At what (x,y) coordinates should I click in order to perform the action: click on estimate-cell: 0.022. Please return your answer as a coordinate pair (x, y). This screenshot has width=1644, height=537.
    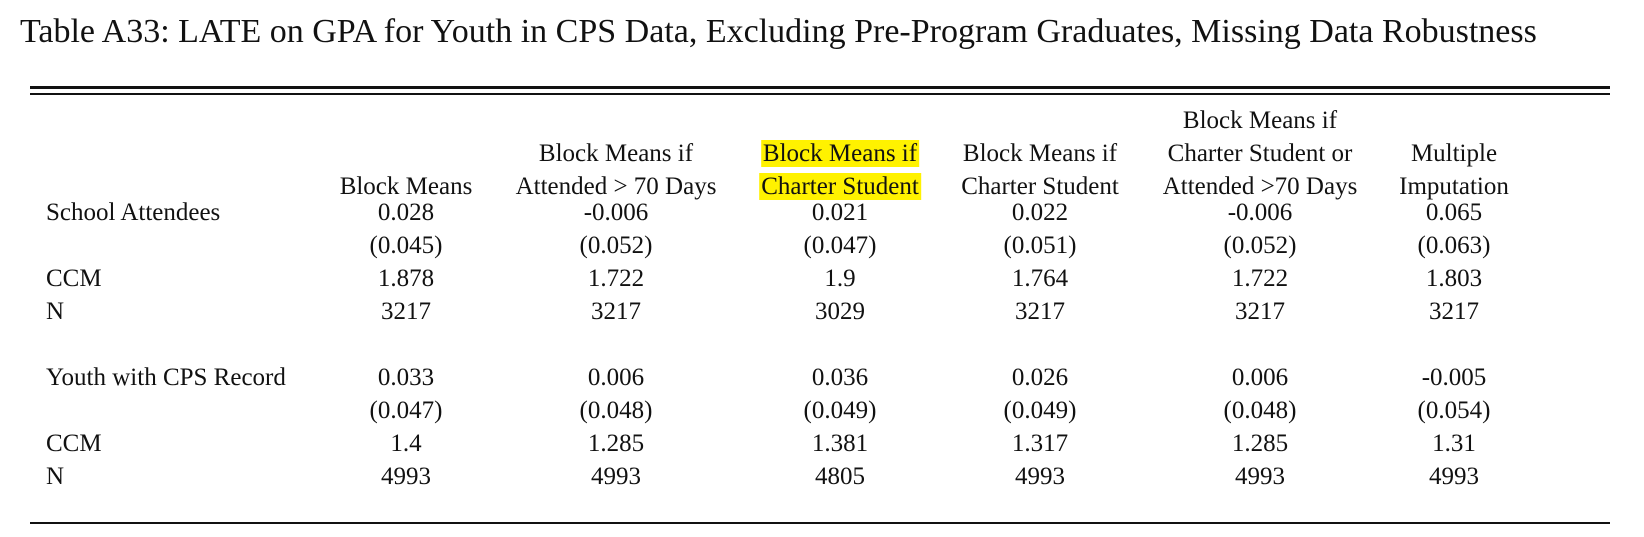
    Looking at the image, I should click on (1040, 212).